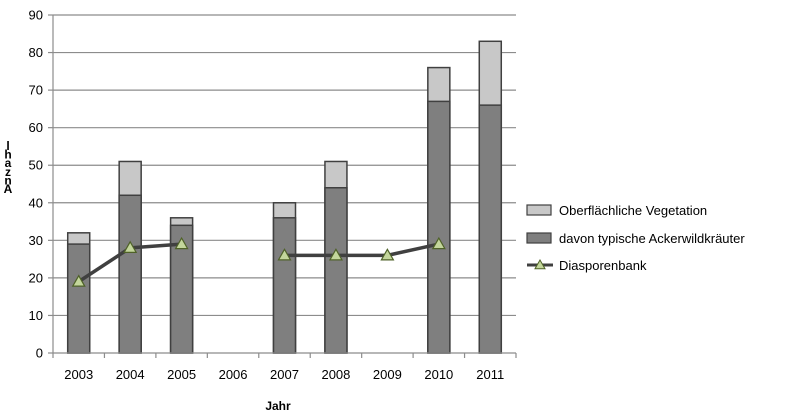  What do you see at coordinates (8, 172) in the screenshot?
I see `y-axis-title-letter: z` at bounding box center [8, 172].